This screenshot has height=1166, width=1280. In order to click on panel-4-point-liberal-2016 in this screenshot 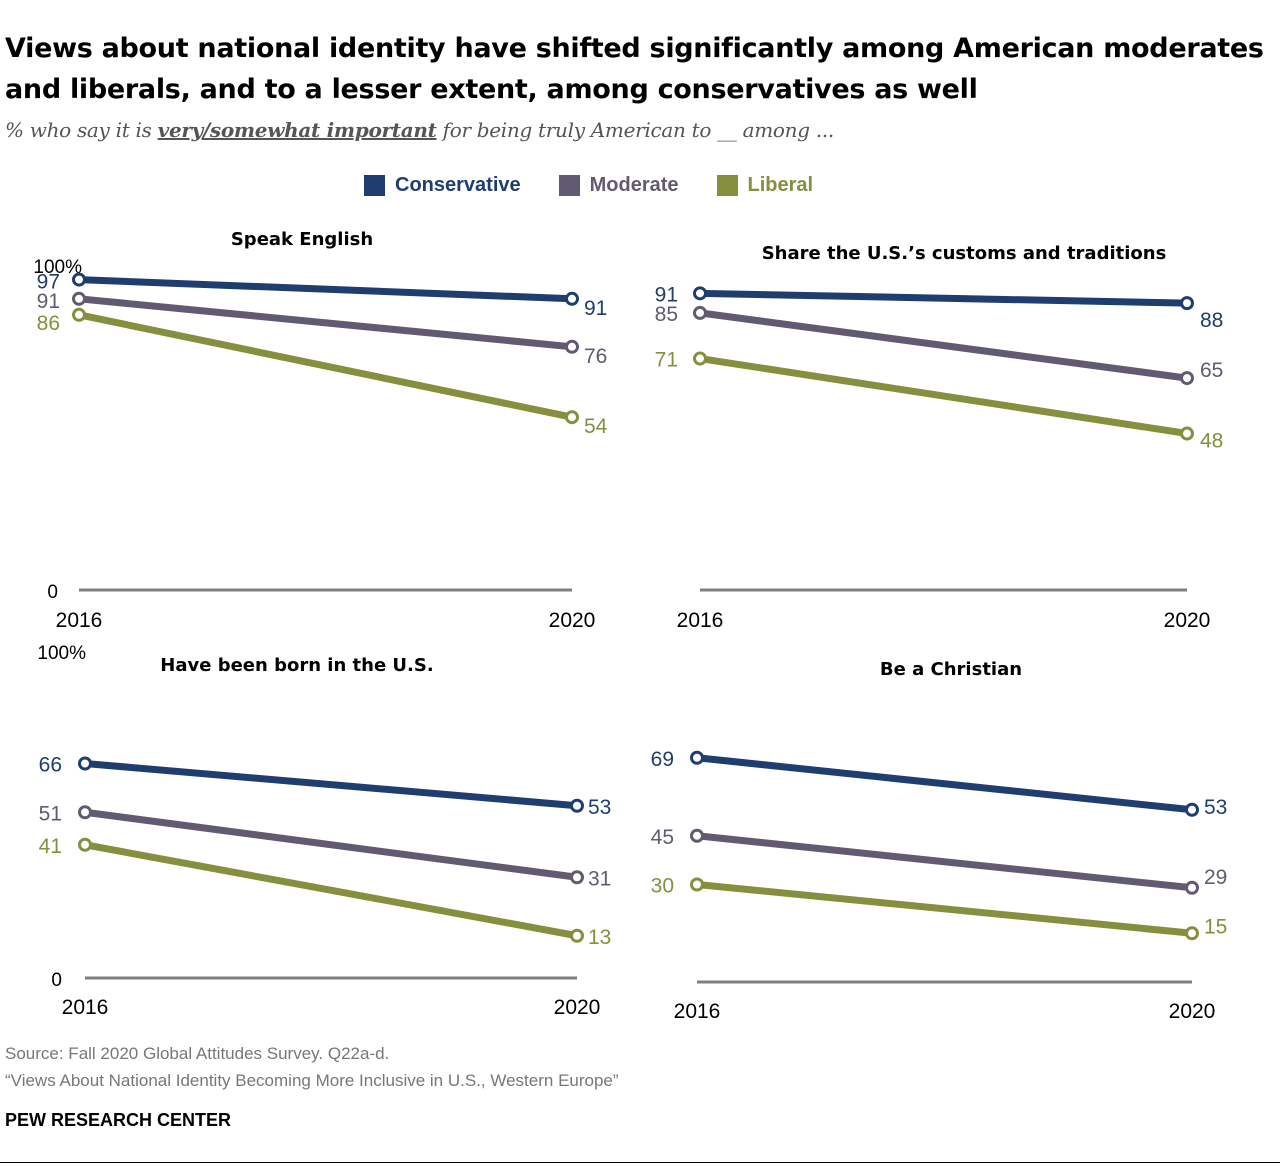, I will do `click(697, 884)`.